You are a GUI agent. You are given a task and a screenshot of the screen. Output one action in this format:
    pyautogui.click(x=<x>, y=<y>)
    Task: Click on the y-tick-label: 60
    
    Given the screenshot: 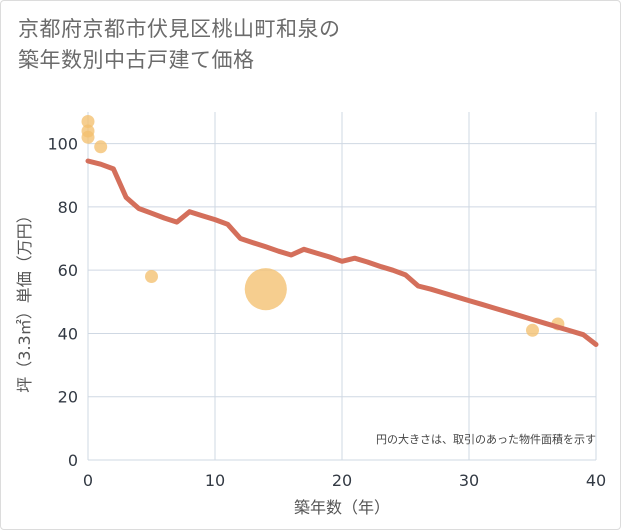 What is the action you would take?
    pyautogui.click(x=68, y=270)
    